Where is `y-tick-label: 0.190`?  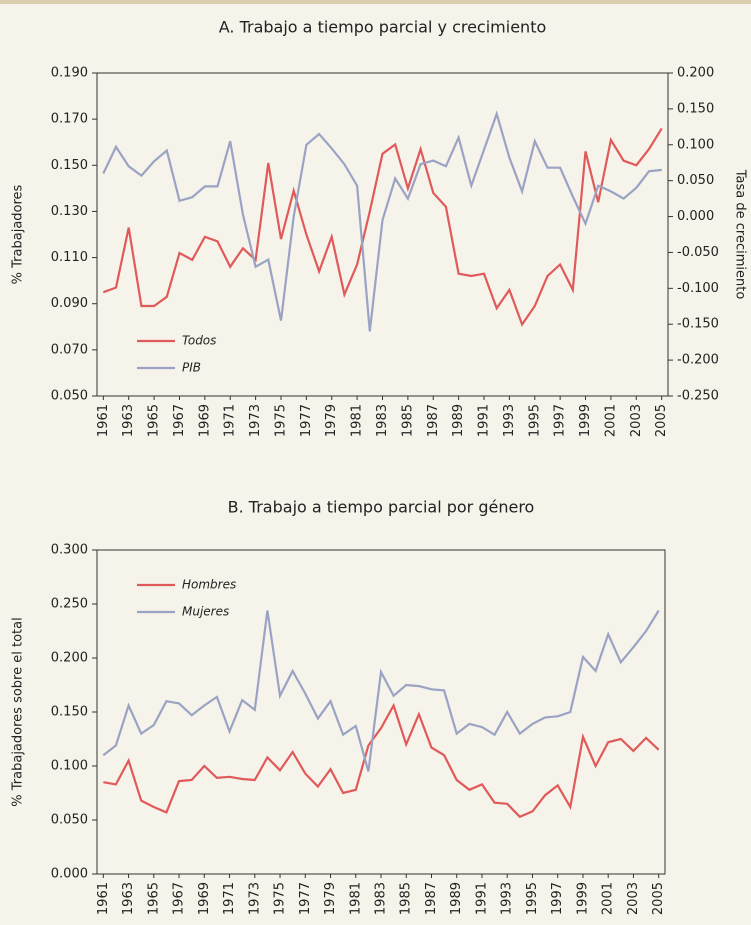
y-tick-label: 0.190 is located at coordinates (69, 73).